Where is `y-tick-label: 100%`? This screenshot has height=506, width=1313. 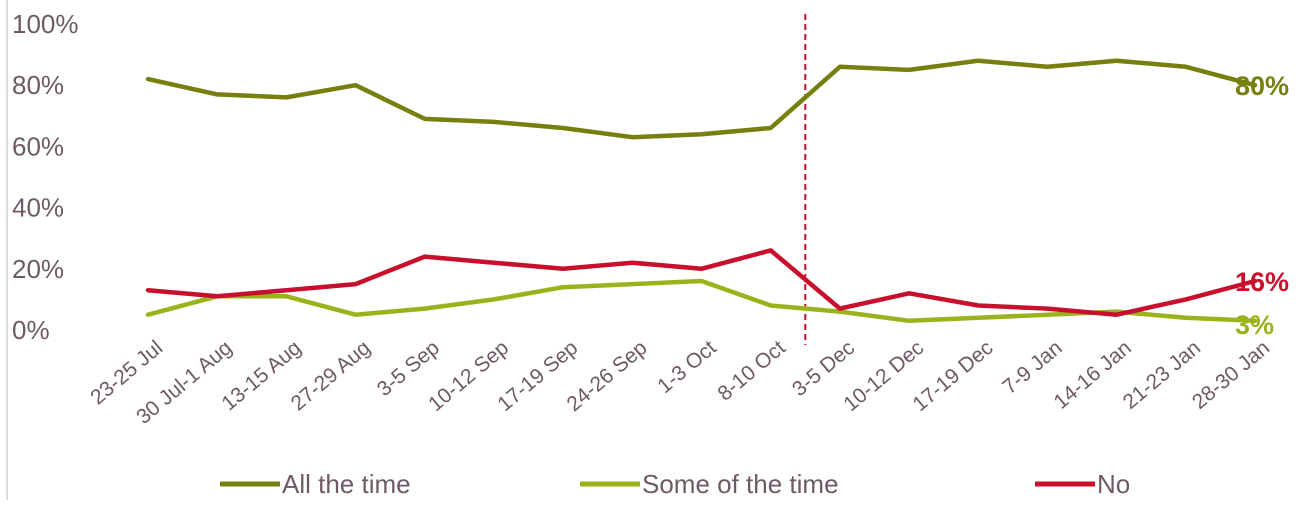 y-tick-label: 100% is located at coordinates (45, 24).